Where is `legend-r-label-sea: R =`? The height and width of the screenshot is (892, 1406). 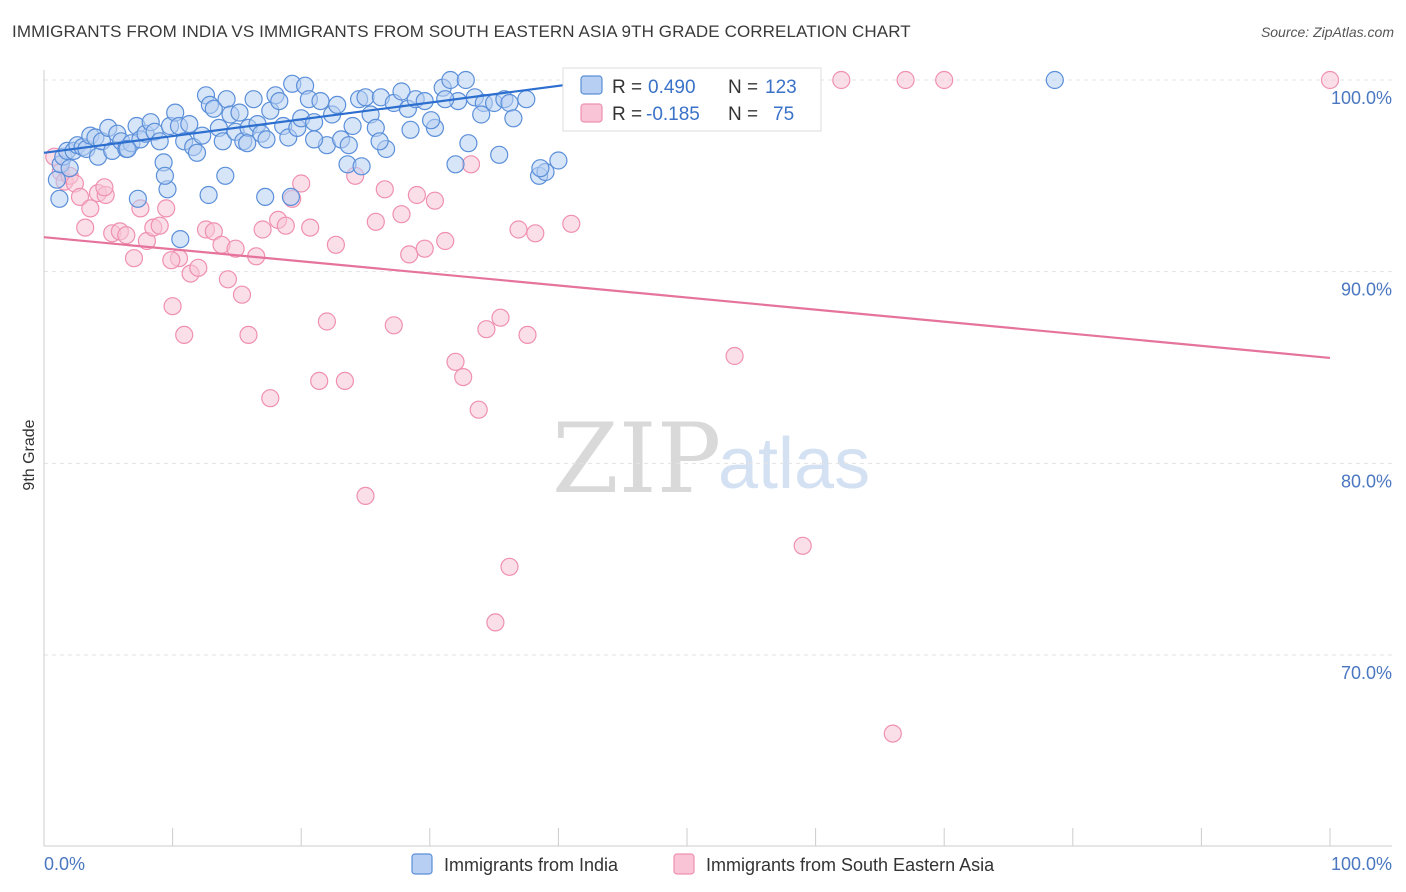
legend-r-label-sea: R = is located at coordinates (627, 114).